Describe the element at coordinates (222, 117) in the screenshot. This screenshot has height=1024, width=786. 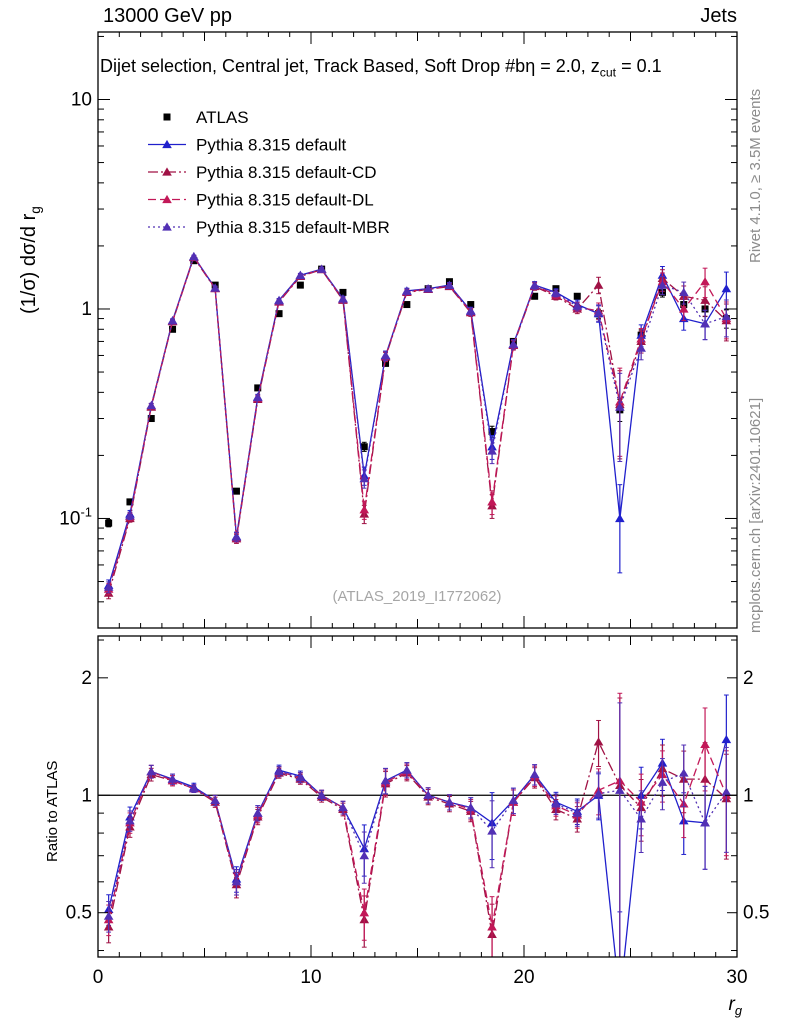
I see `legend-label: ATLAS` at that location.